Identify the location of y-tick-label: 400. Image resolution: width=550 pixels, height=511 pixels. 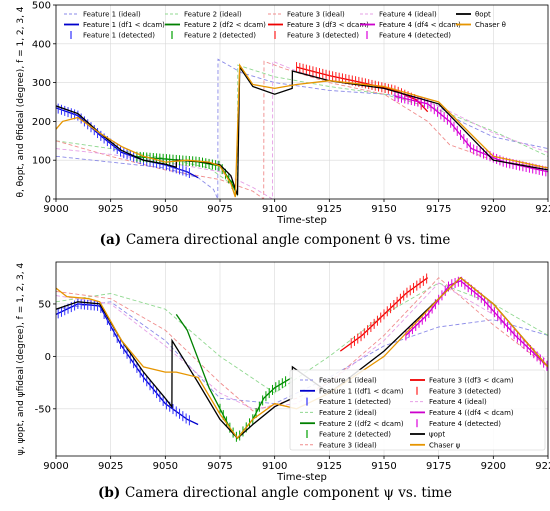
(41, 44).